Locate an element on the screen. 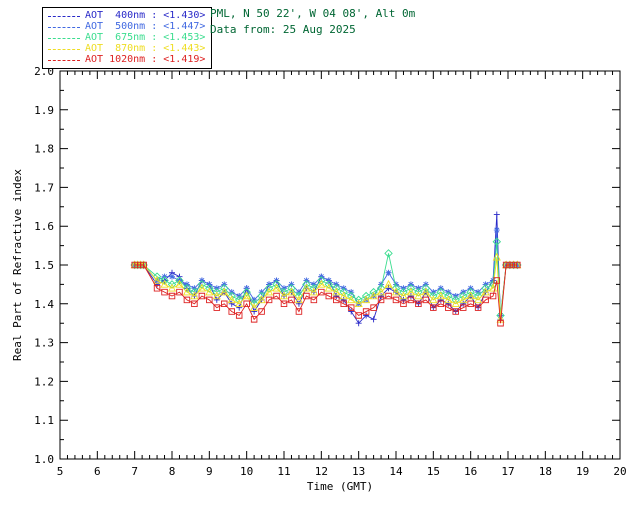  x-tick-label: 20 is located at coordinates (619, 471).